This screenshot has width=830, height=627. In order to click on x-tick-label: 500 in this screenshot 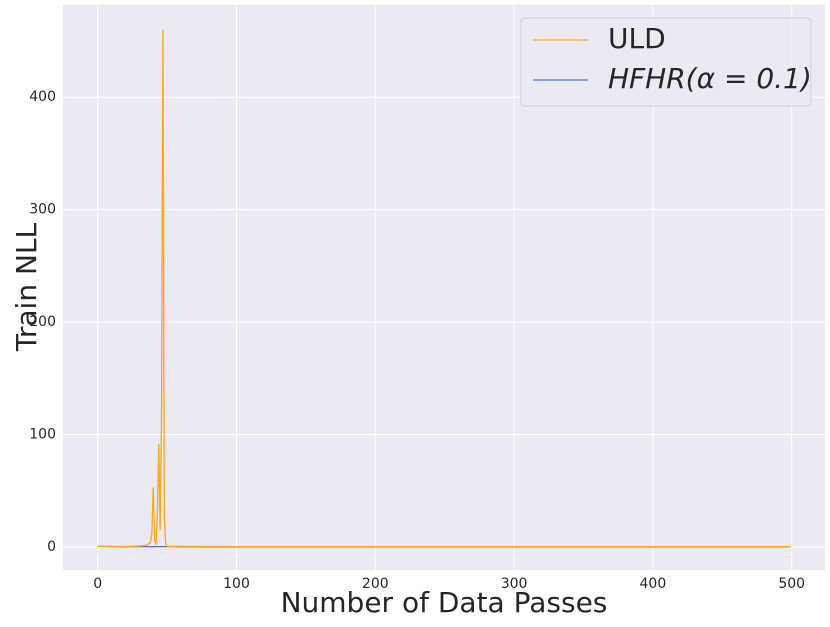, I will do `click(791, 584)`.